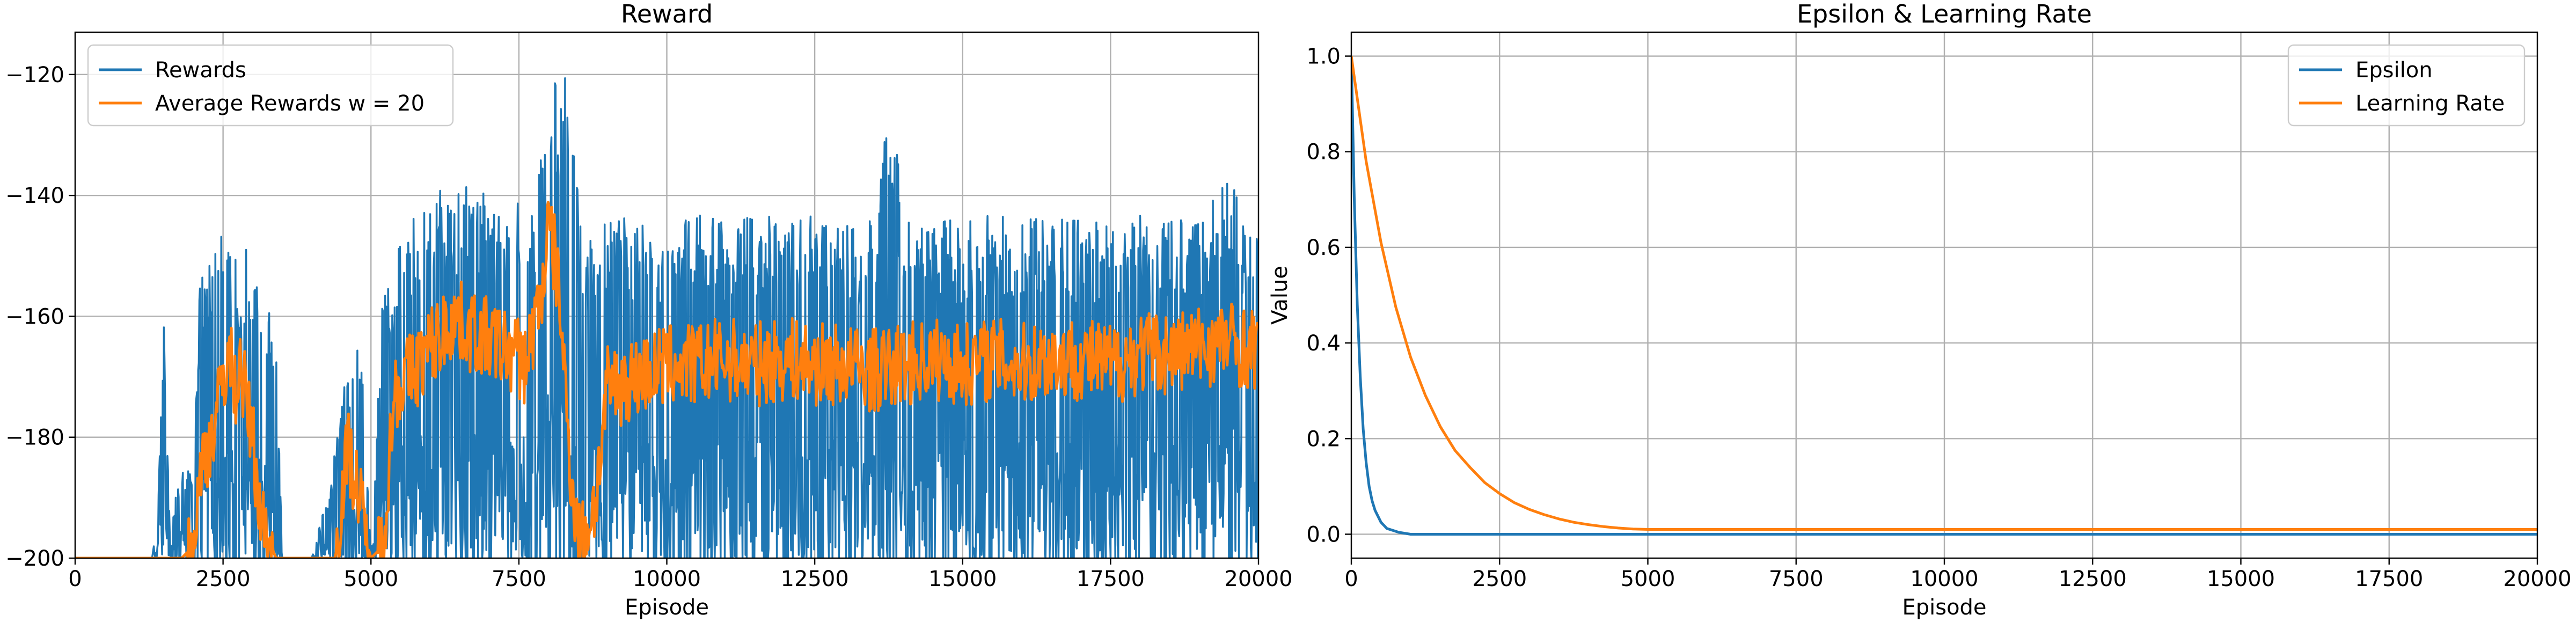  Describe the element at coordinates (34, 316) in the screenshot. I see `y-tick-label: −160` at that location.